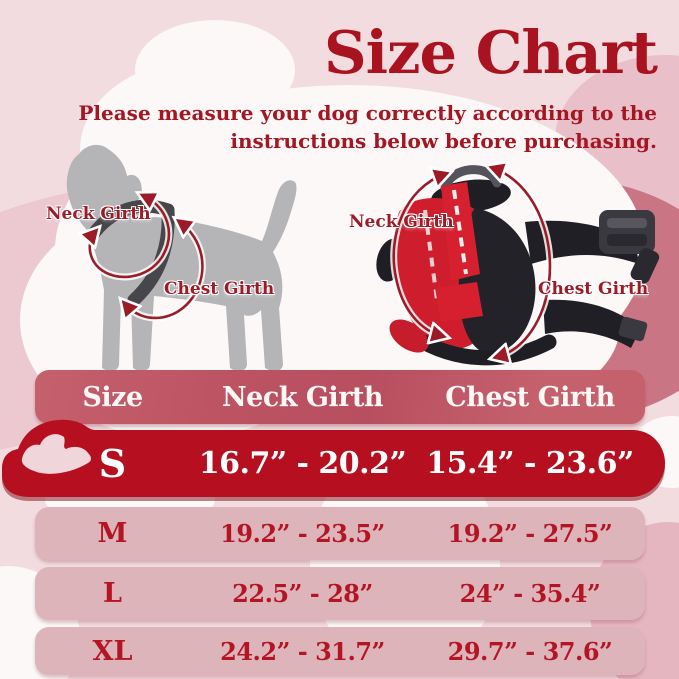 Image resolution: width=679 pixels, height=679 pixels. I want to click on table-row-s: S 16.7” - 20.2” 15.4” - 23.6”, so click(340, 463).